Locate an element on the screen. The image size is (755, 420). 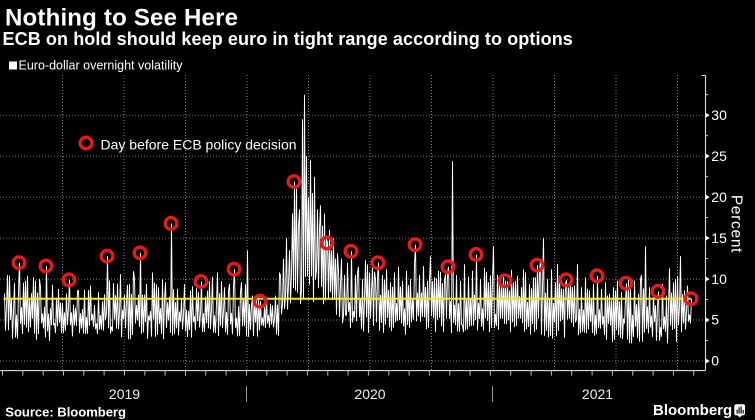
svg-text: 25 is located at coordinates (719, 156).